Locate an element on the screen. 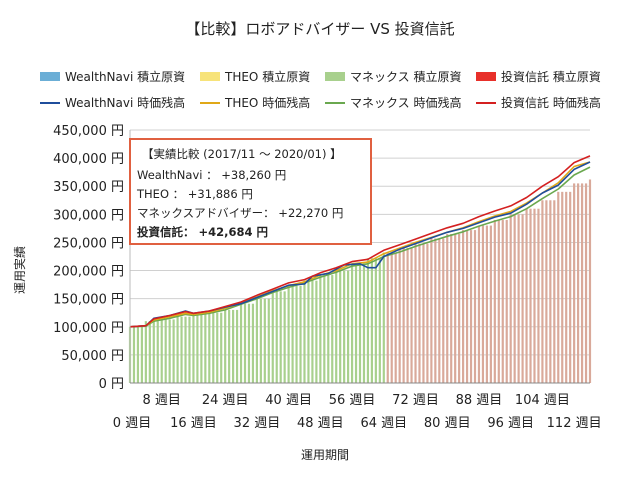 The width and height of the screenshot is (640, 480). y-tick-label: 450,000 円 is located at coordinates (88, 131).